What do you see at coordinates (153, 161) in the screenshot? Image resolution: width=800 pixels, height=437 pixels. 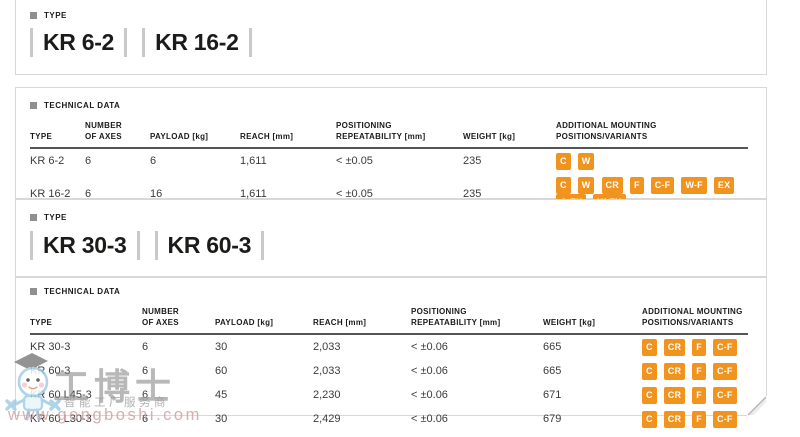 I see `cell-payload: 6` at bounding box center [153, 161].